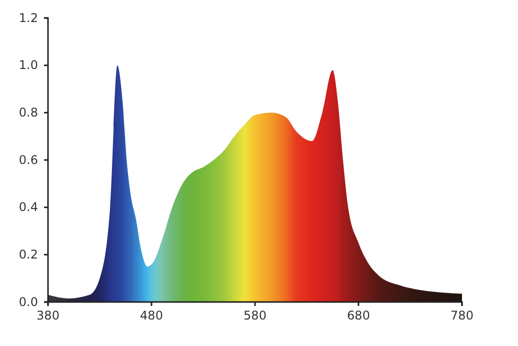 The height and width of the screenshot is (346, 518). What do you see at coordinates (28, 301) in the screenshot?
I see `y-tick-label: 0.0` at bounding box center [28, 301].